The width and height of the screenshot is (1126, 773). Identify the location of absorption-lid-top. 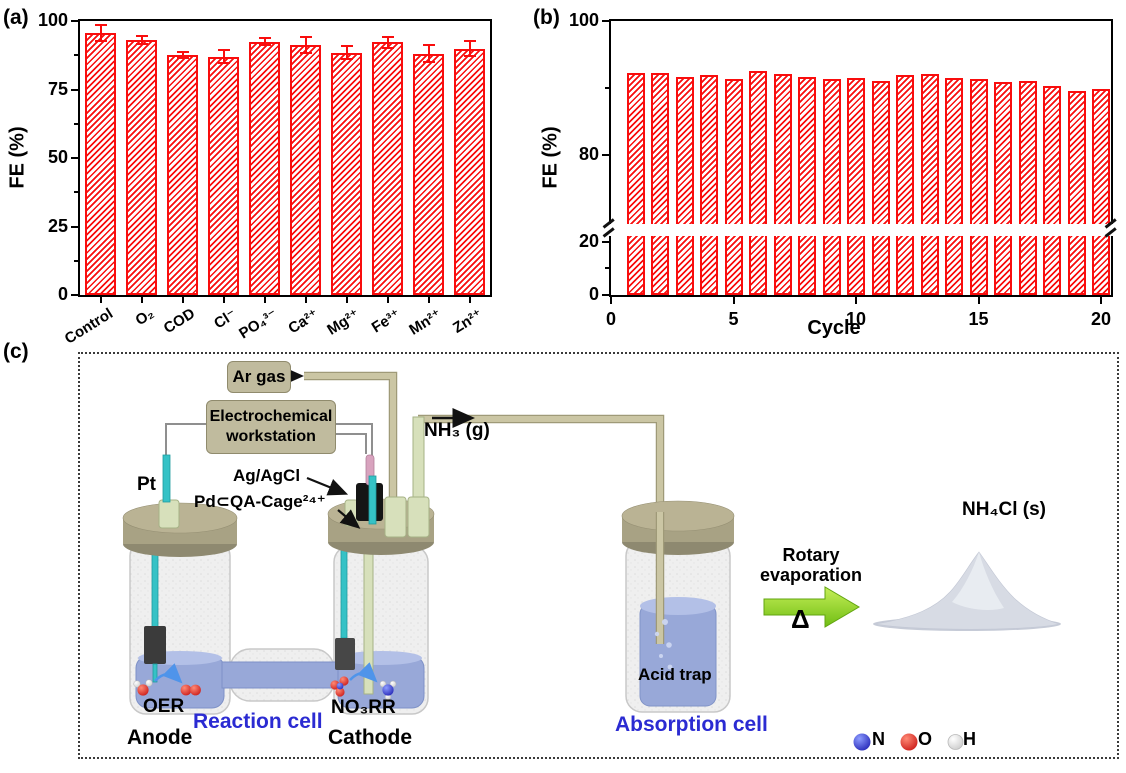
(678, 516).